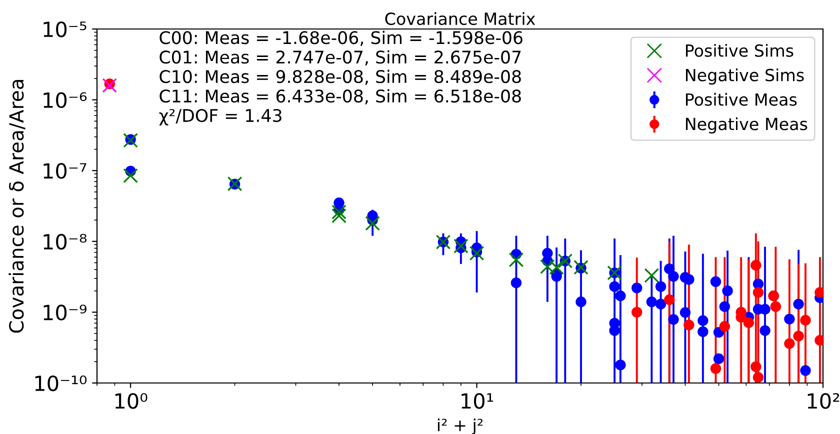 Image resolution: width=840 pixels, height=434 pixels. I want to click on annotation: C10: Meas = 9.828e-08, Sim = 8.489e-08, so click(340, 77).